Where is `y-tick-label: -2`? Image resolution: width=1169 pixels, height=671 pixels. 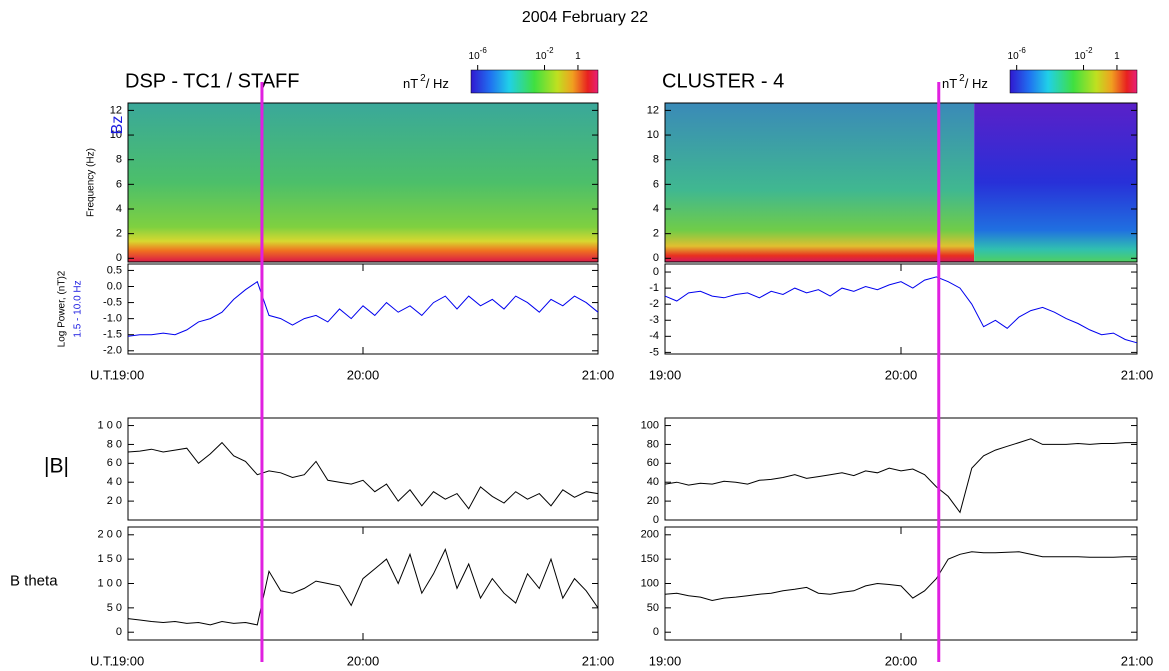
y-tick-label: -2 is located at coordinates (654, 304).